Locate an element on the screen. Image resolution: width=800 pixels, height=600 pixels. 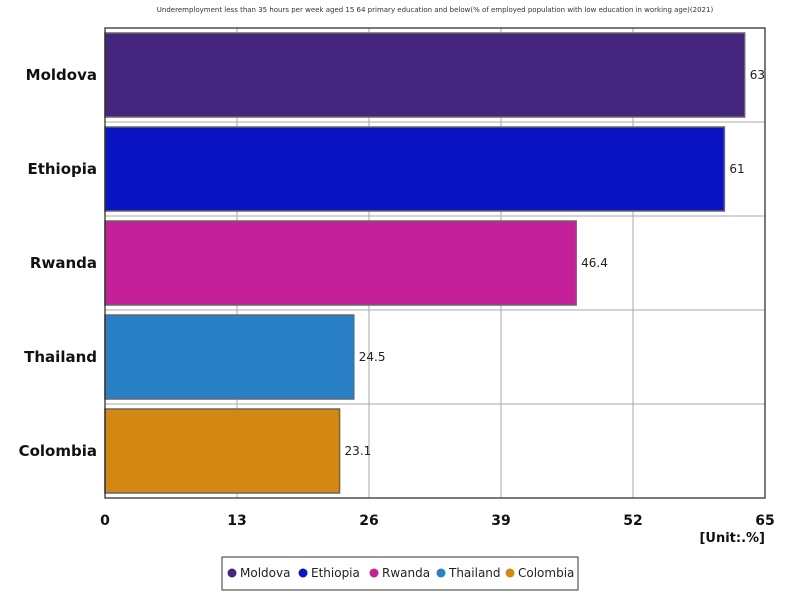
legend-box is located at coordinates (400, 573).